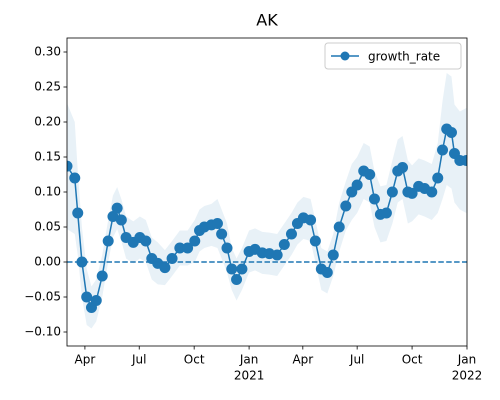 This screenshot has width=500, height=400. What do you see at coordinates (47, 227) in the screenshot?
I see `y-tick-label: 0.05` at bounding box center [47, 227].